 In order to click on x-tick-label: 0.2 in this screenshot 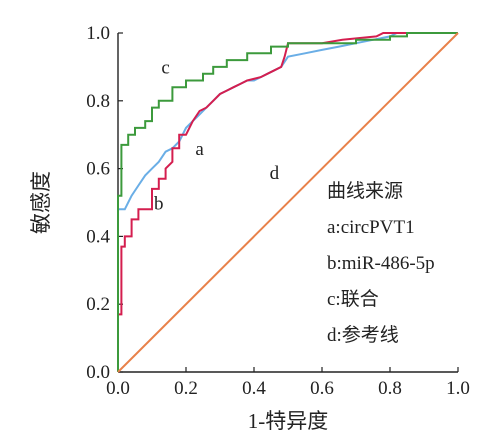, I will do `click(186, 388)`.